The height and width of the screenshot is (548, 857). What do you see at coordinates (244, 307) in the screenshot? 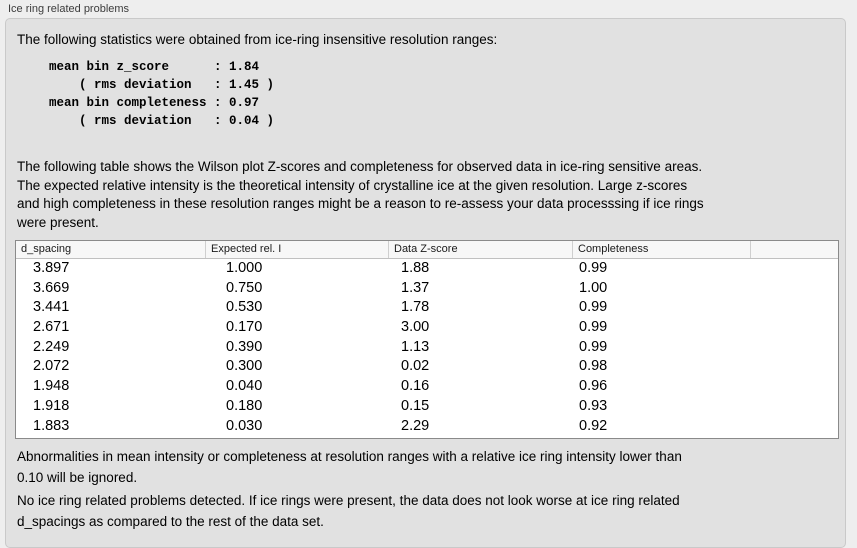
I see `table-cell: 0.530` at bounding box center [244, 307].